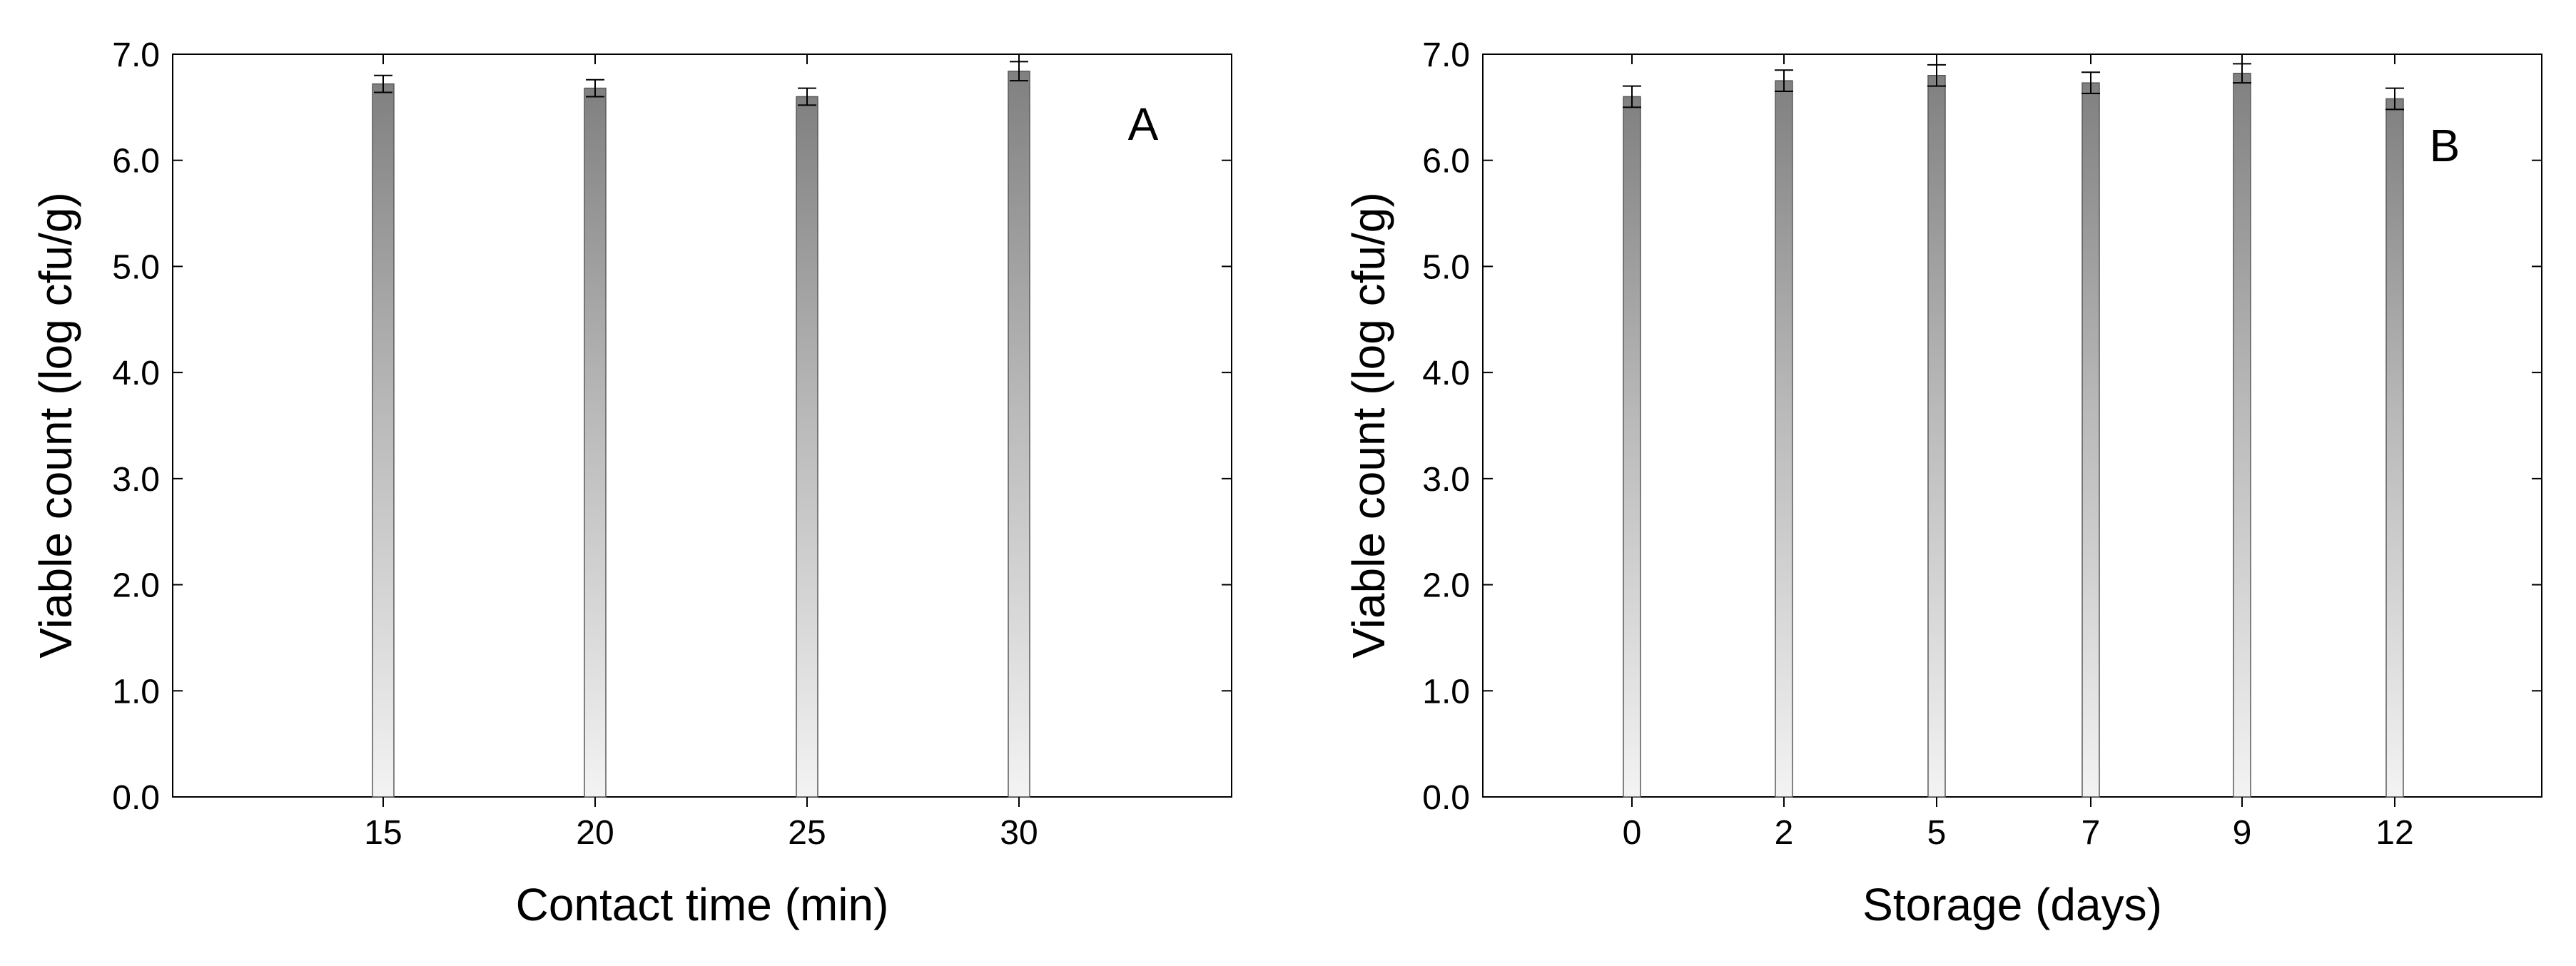  What do you see at coordinates (2012, 904) in the screenshot?
I see `x-axis-title: Storage (days)` at bounding box center [2012, 904].